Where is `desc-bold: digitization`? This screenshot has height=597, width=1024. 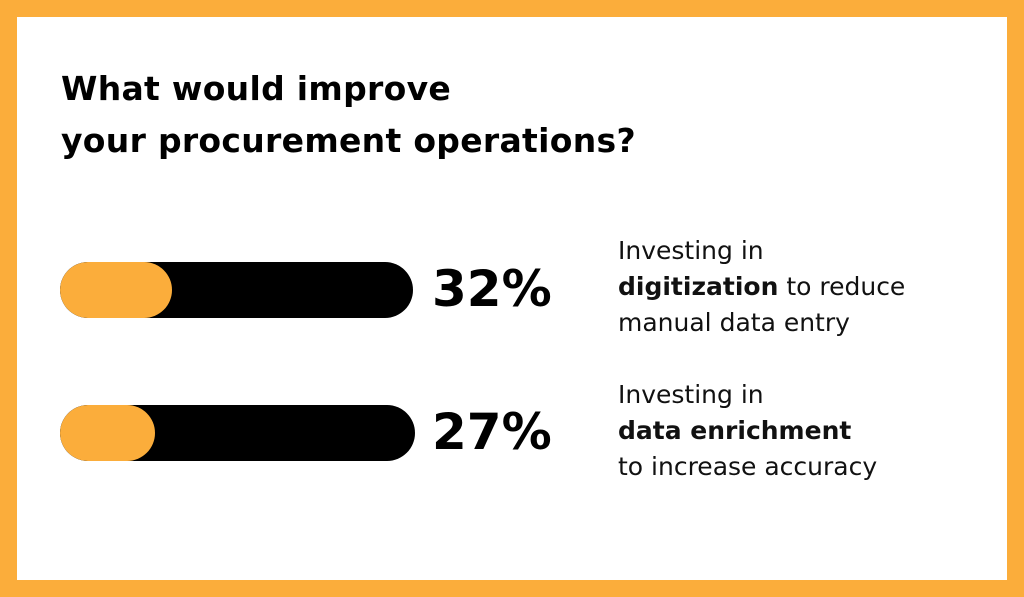 desc-bold: digitization is located at coordinates (698, 286).